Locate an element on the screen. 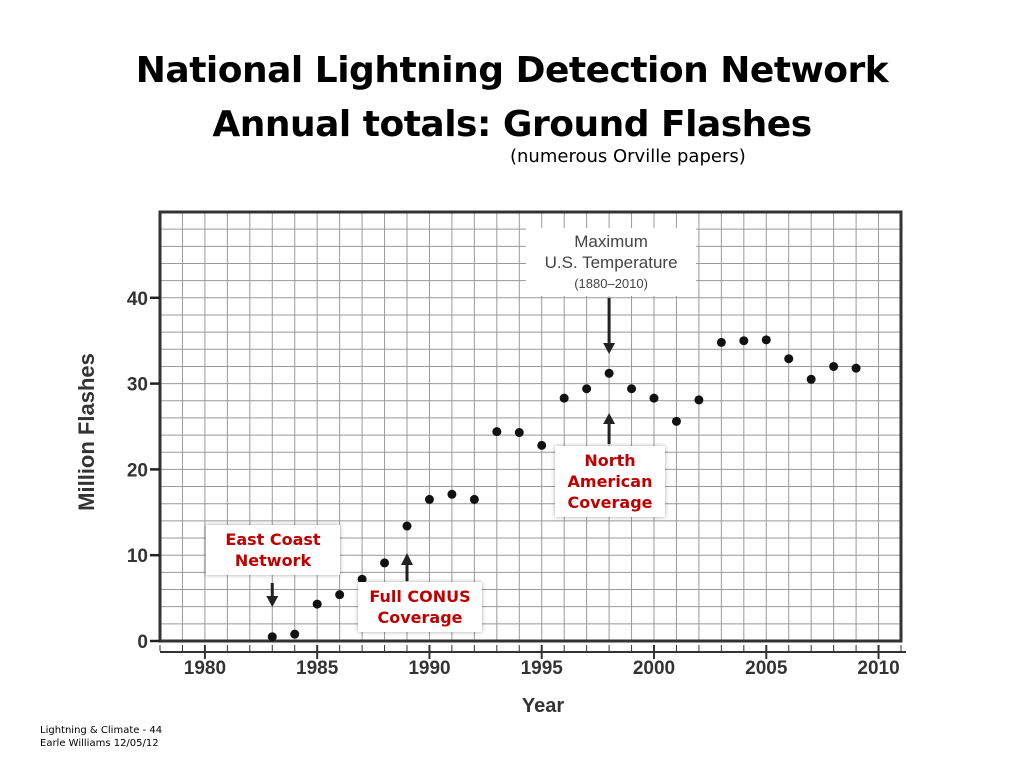 The width and height of the screenshot is (1024, 768). arrow-up-head-full-conus is located at coordinates (407, 559).